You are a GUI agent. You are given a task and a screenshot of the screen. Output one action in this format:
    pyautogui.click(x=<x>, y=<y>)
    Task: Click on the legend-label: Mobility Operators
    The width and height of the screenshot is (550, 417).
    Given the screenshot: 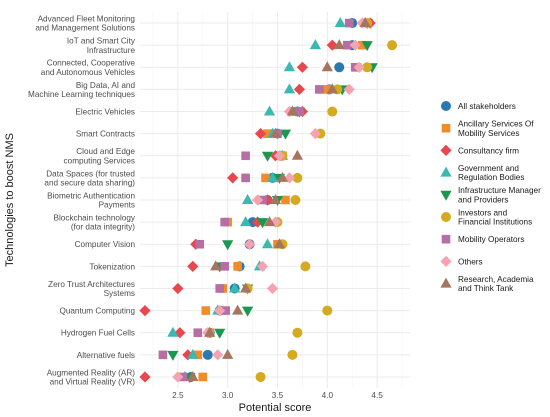 What is the action you would take?
    pyautogui.click(x=491, y=239)
    